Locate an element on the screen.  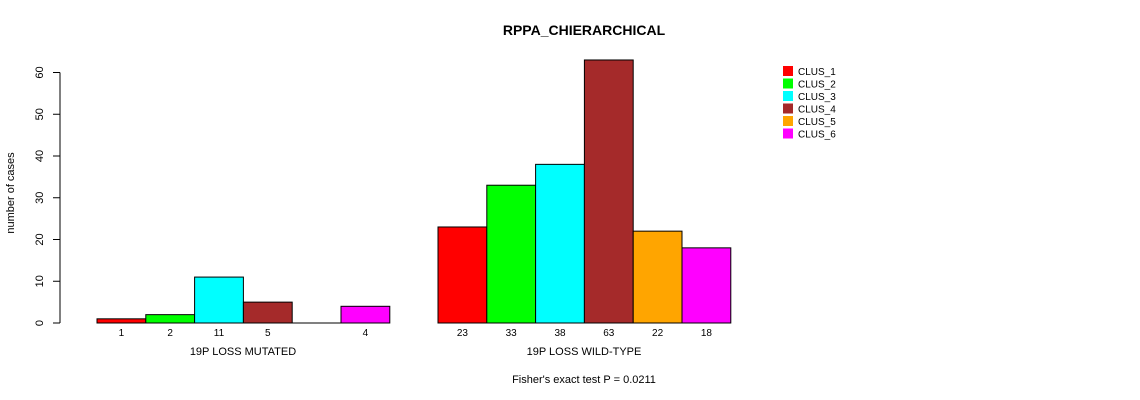
bar-value-label: 1 is located at coordinates (122, 333).